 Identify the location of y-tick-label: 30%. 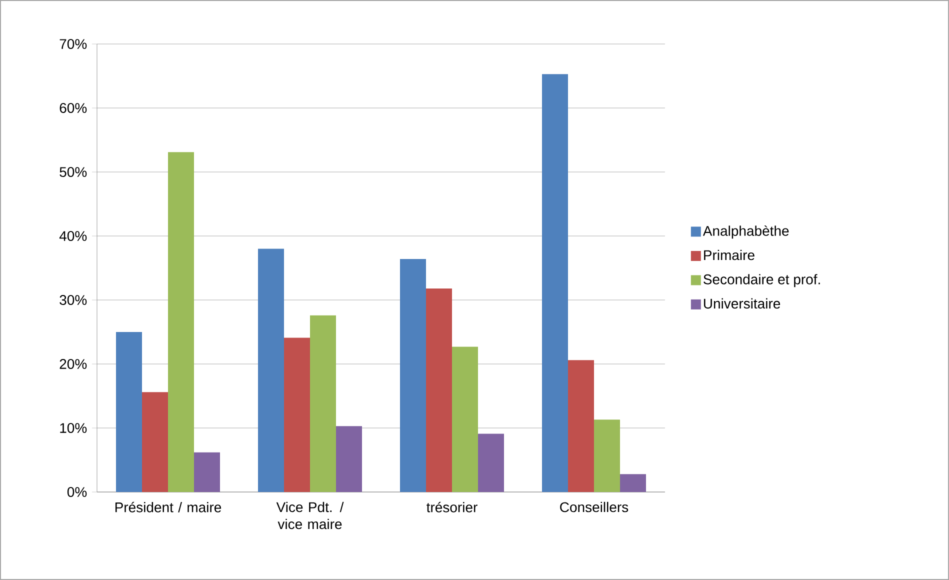
(73, 300).